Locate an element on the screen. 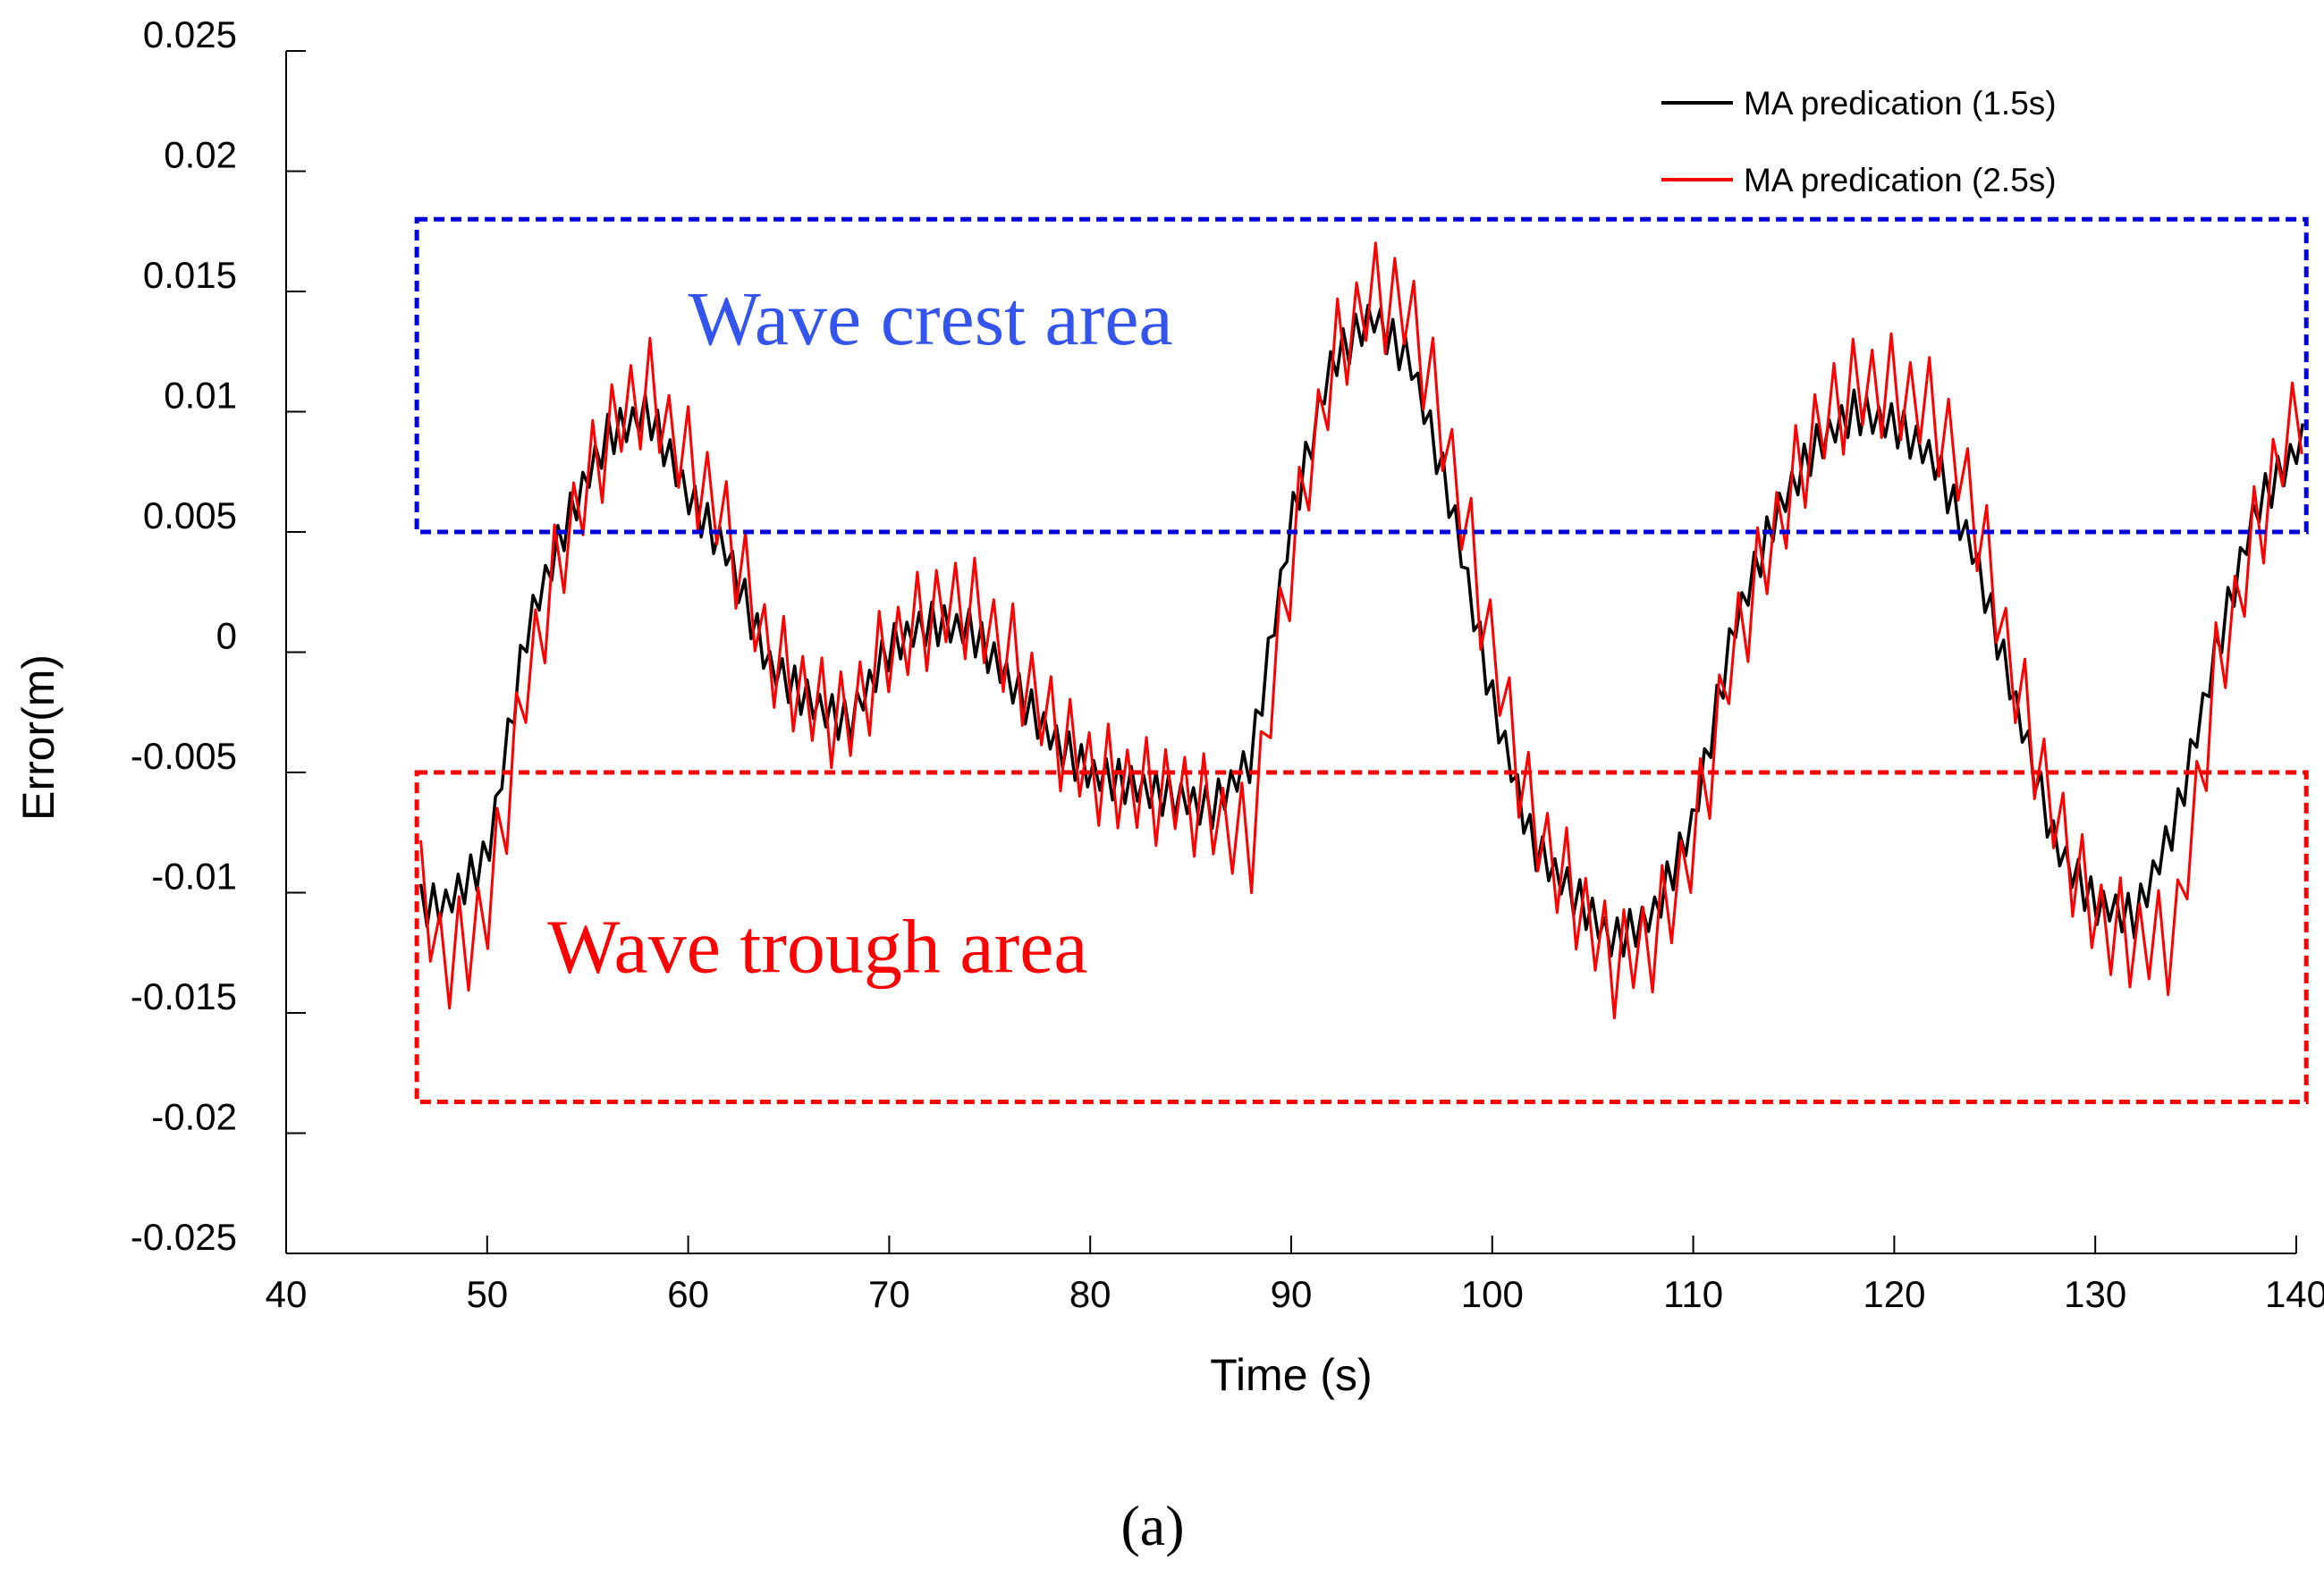  x-tick-label: 110 is located at coordinates (1693, 1294).